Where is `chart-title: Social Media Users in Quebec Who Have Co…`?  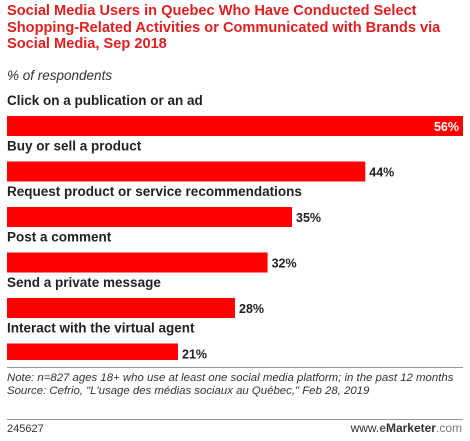 chart-title: Social Media Users in Quebec Who Have Co… is located at coordinates (224, 27).